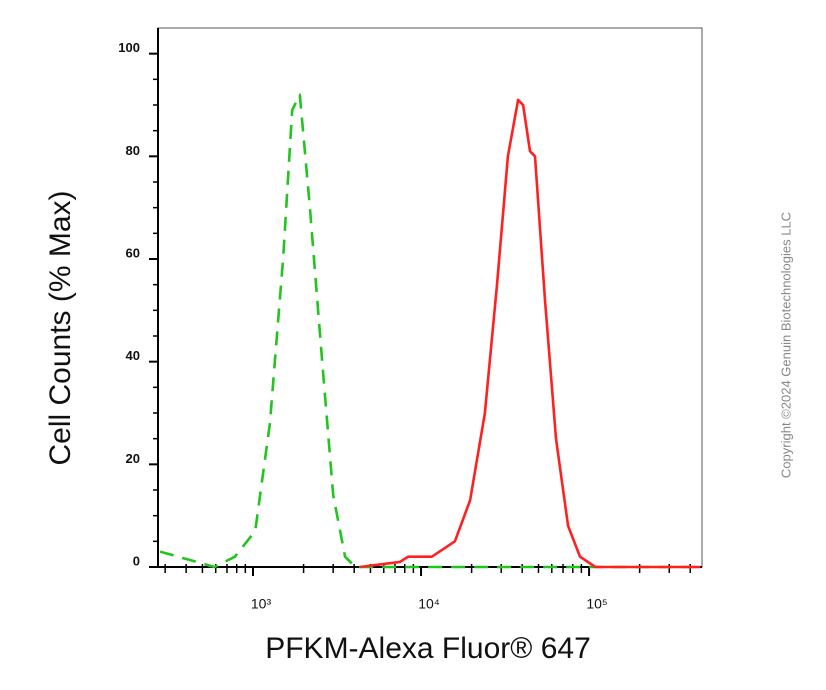  Describe the element at coordinates (60, 327) in the screenshot. I see `y-axis-label: Cell Counts (% Max)` at that location.